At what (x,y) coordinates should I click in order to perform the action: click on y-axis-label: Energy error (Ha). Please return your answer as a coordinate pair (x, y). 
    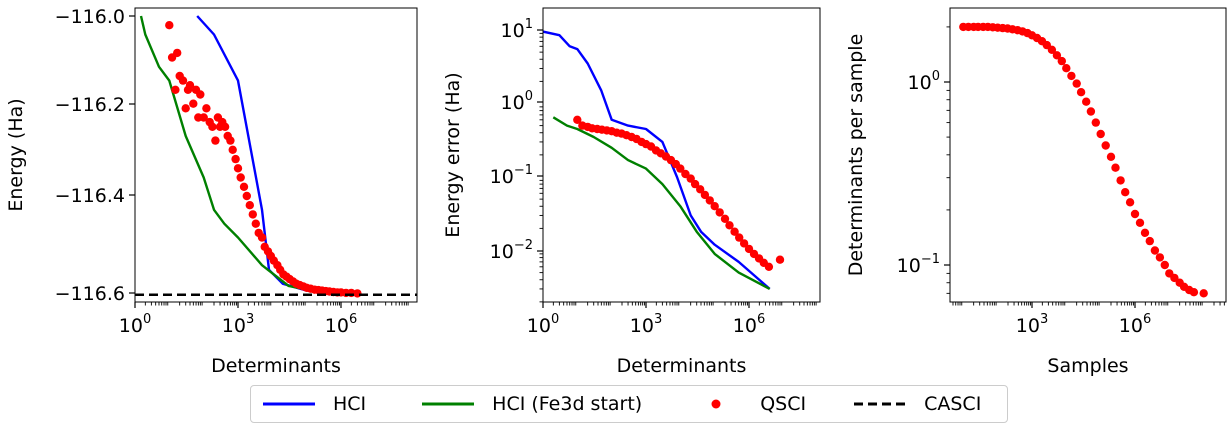
    Looking at the image, I should click on (453, 154).